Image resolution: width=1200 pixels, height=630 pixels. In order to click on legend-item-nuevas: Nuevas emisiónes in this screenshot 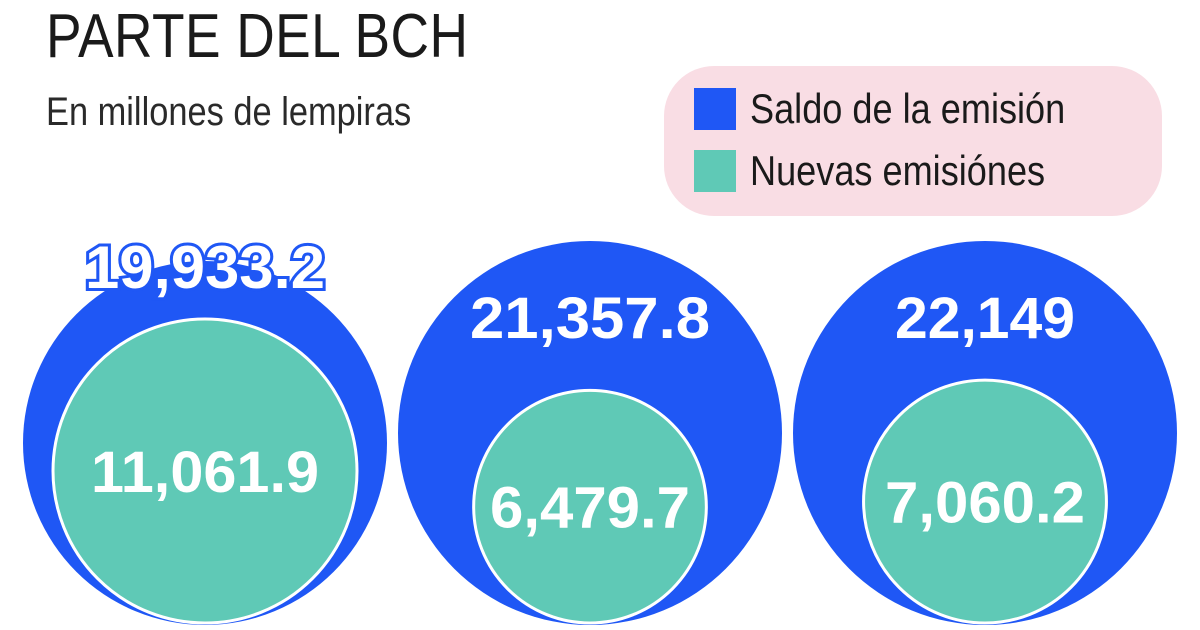, I will do `click(893, 171)`.